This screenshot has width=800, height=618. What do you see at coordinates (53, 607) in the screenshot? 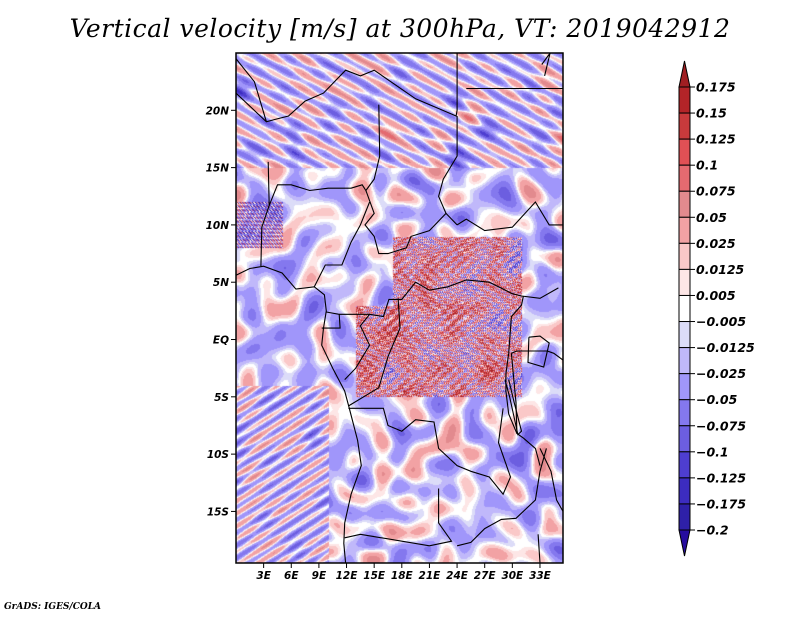
I see `grads-credit: GrADS: IGES/COLA` at bounding box center [53, 607].